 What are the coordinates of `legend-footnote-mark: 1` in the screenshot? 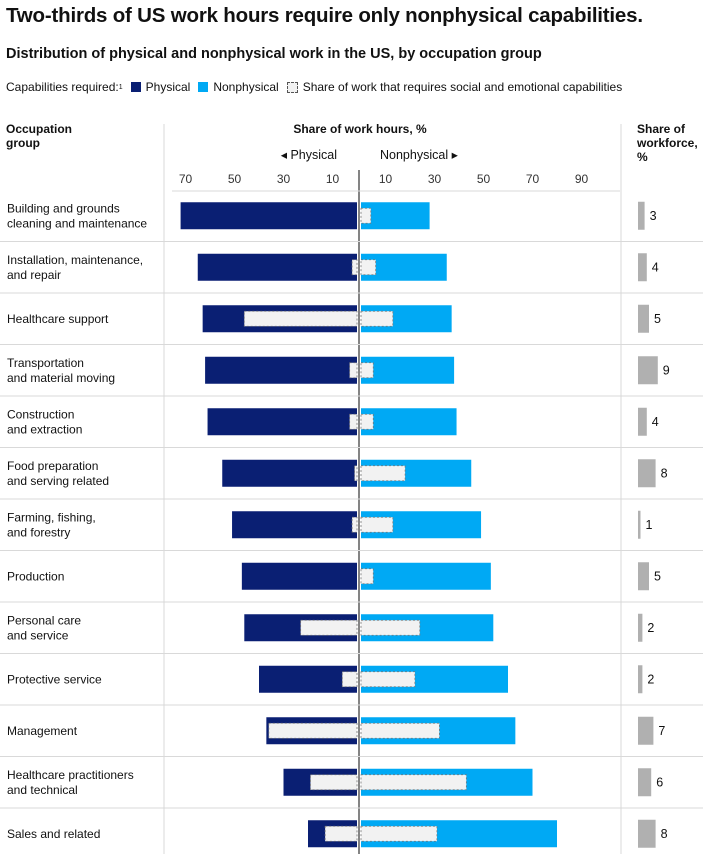 It's located at (120, 87).